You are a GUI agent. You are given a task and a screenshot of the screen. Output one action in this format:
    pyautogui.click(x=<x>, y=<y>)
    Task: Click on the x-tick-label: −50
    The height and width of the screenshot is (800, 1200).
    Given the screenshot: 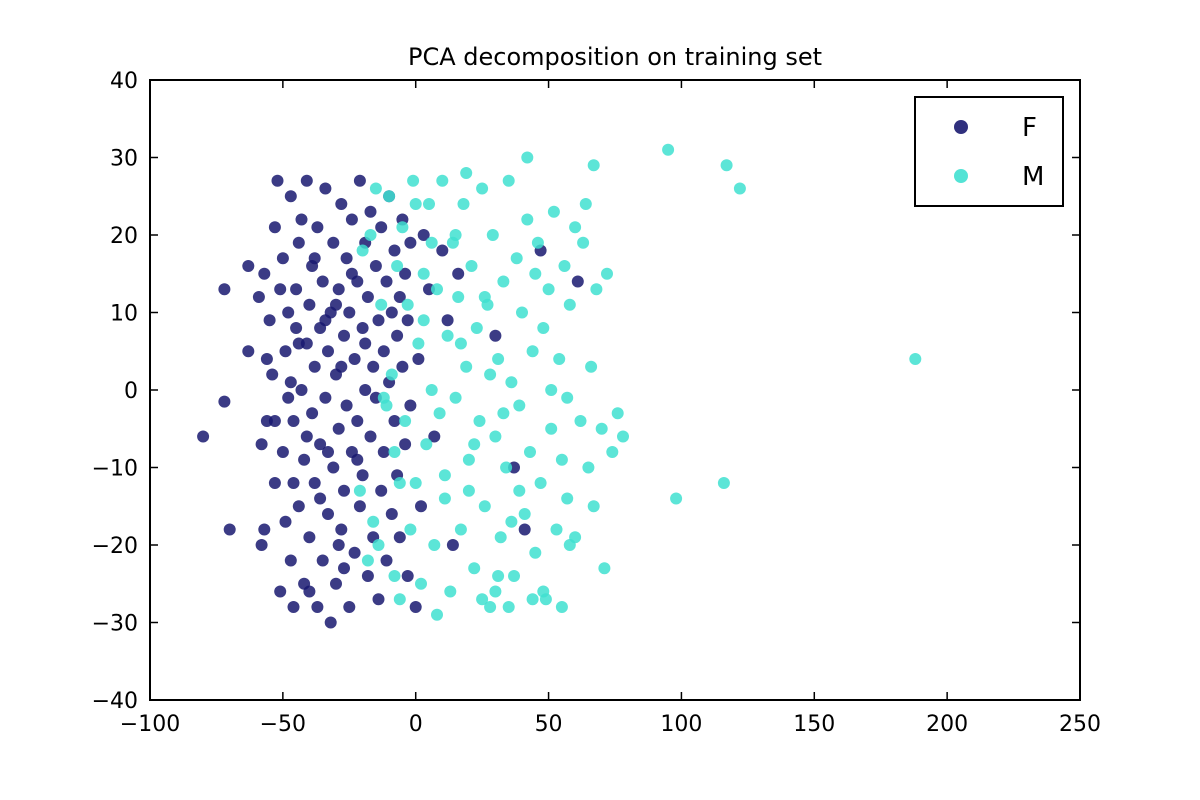 What is the action you would take?
    pyautogui.click(x=283, y=724)
    